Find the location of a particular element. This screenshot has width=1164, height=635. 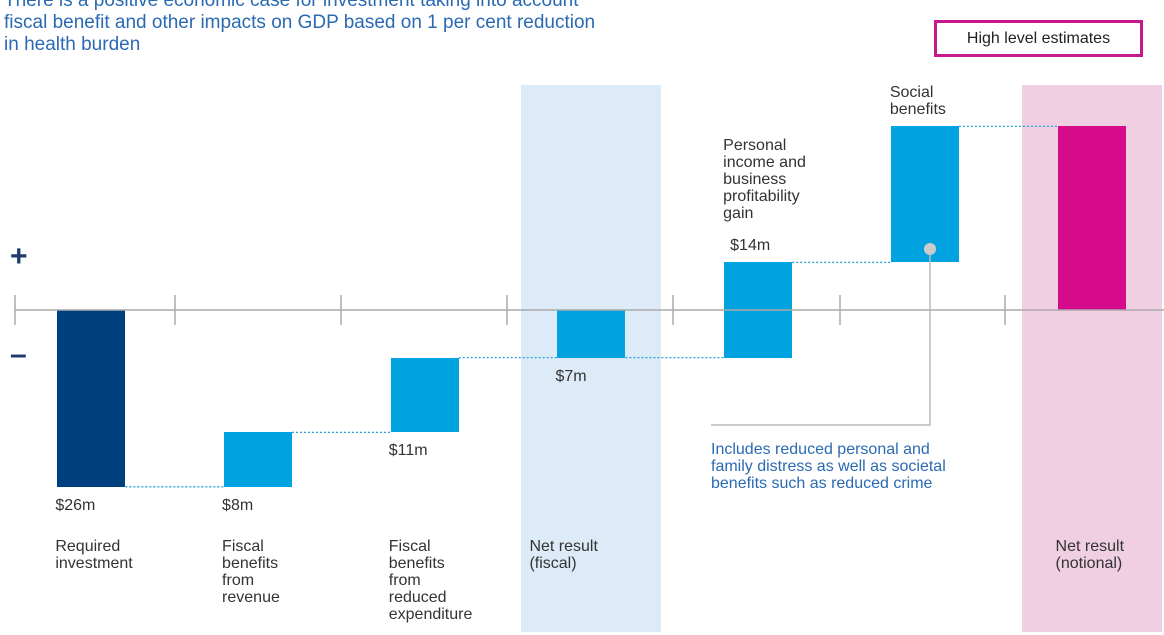

value-label: $26m is located at coordinates (75, 505).